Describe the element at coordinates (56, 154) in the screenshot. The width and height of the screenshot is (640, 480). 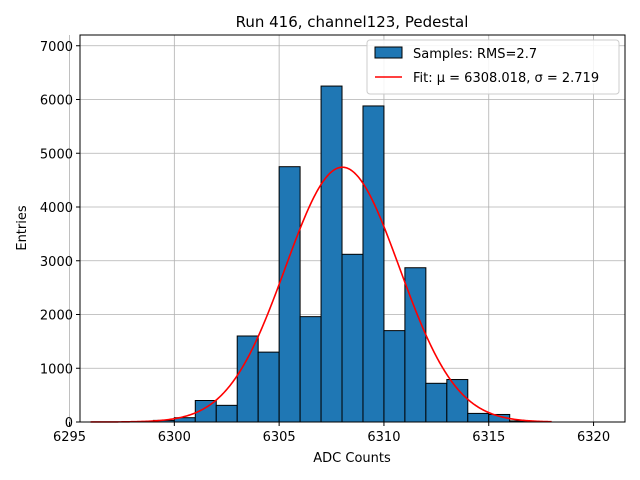
I see `y-tick-label: 5000` at that location.